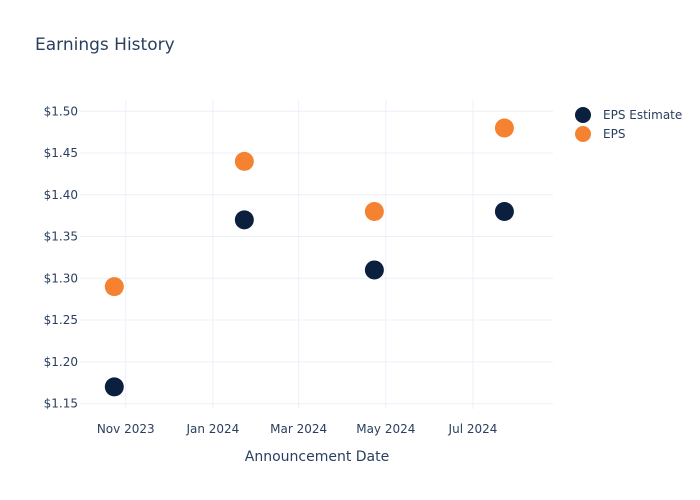 The width and height of the screenshot is (700, 500). I want to click on legend: EPS Estimate EPS, so click(628, 124).